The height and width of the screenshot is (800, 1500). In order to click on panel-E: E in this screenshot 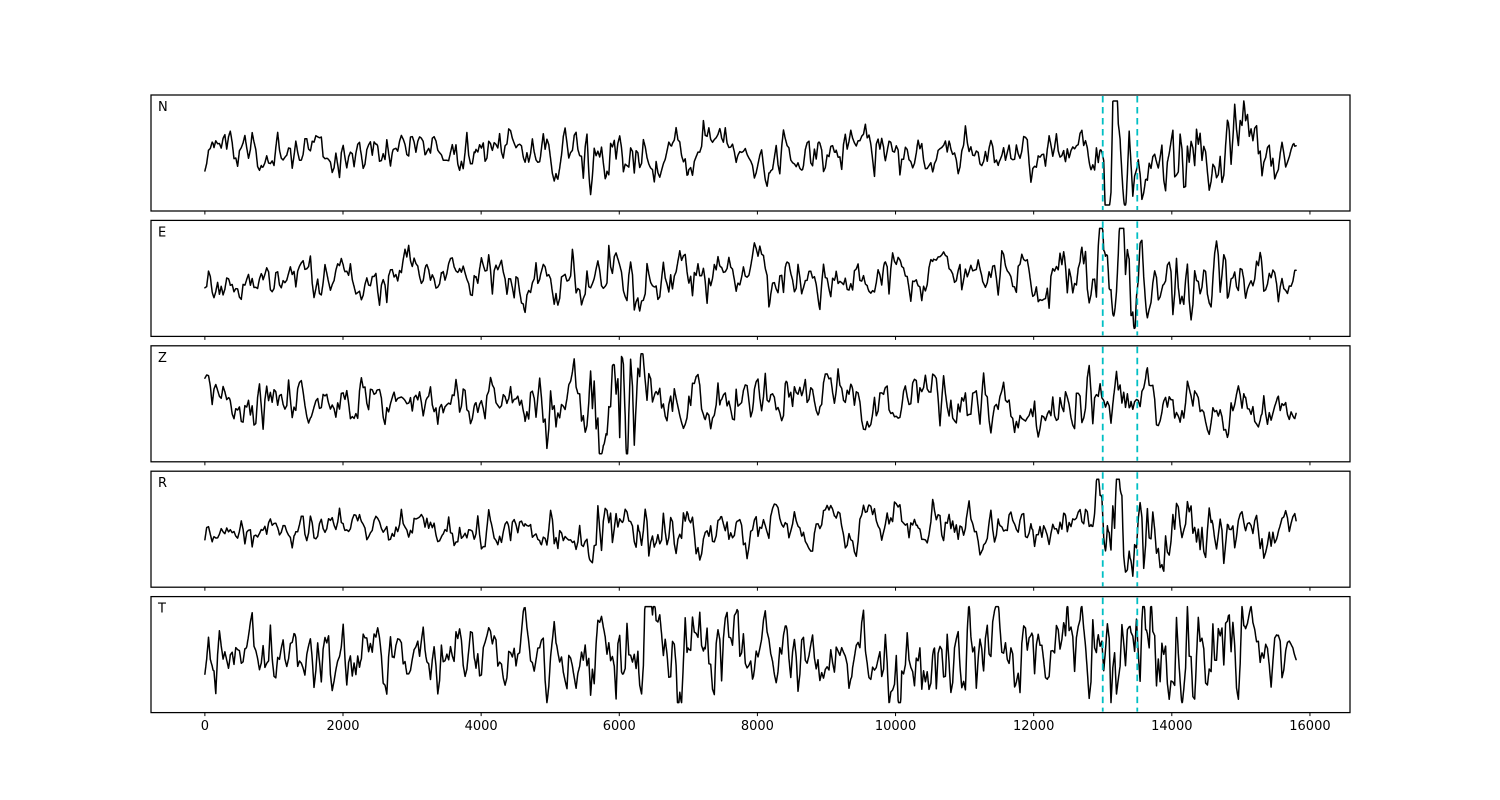, I will do `click(750, 279)`.